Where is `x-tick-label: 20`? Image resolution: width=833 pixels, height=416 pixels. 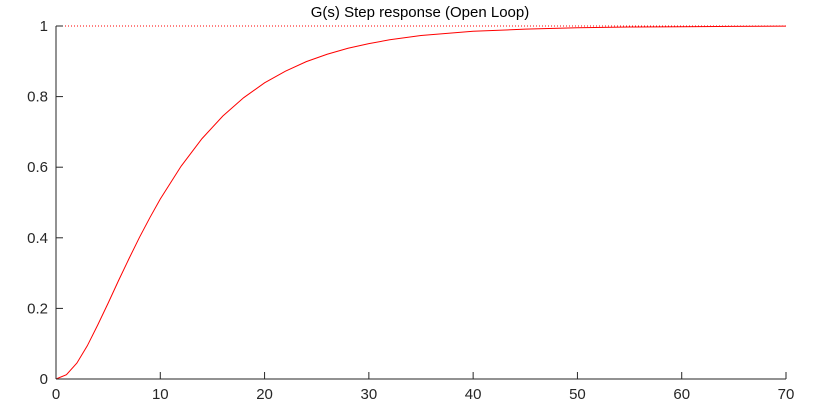
x-tick-label: 20 is located at coordinates (264, 394).